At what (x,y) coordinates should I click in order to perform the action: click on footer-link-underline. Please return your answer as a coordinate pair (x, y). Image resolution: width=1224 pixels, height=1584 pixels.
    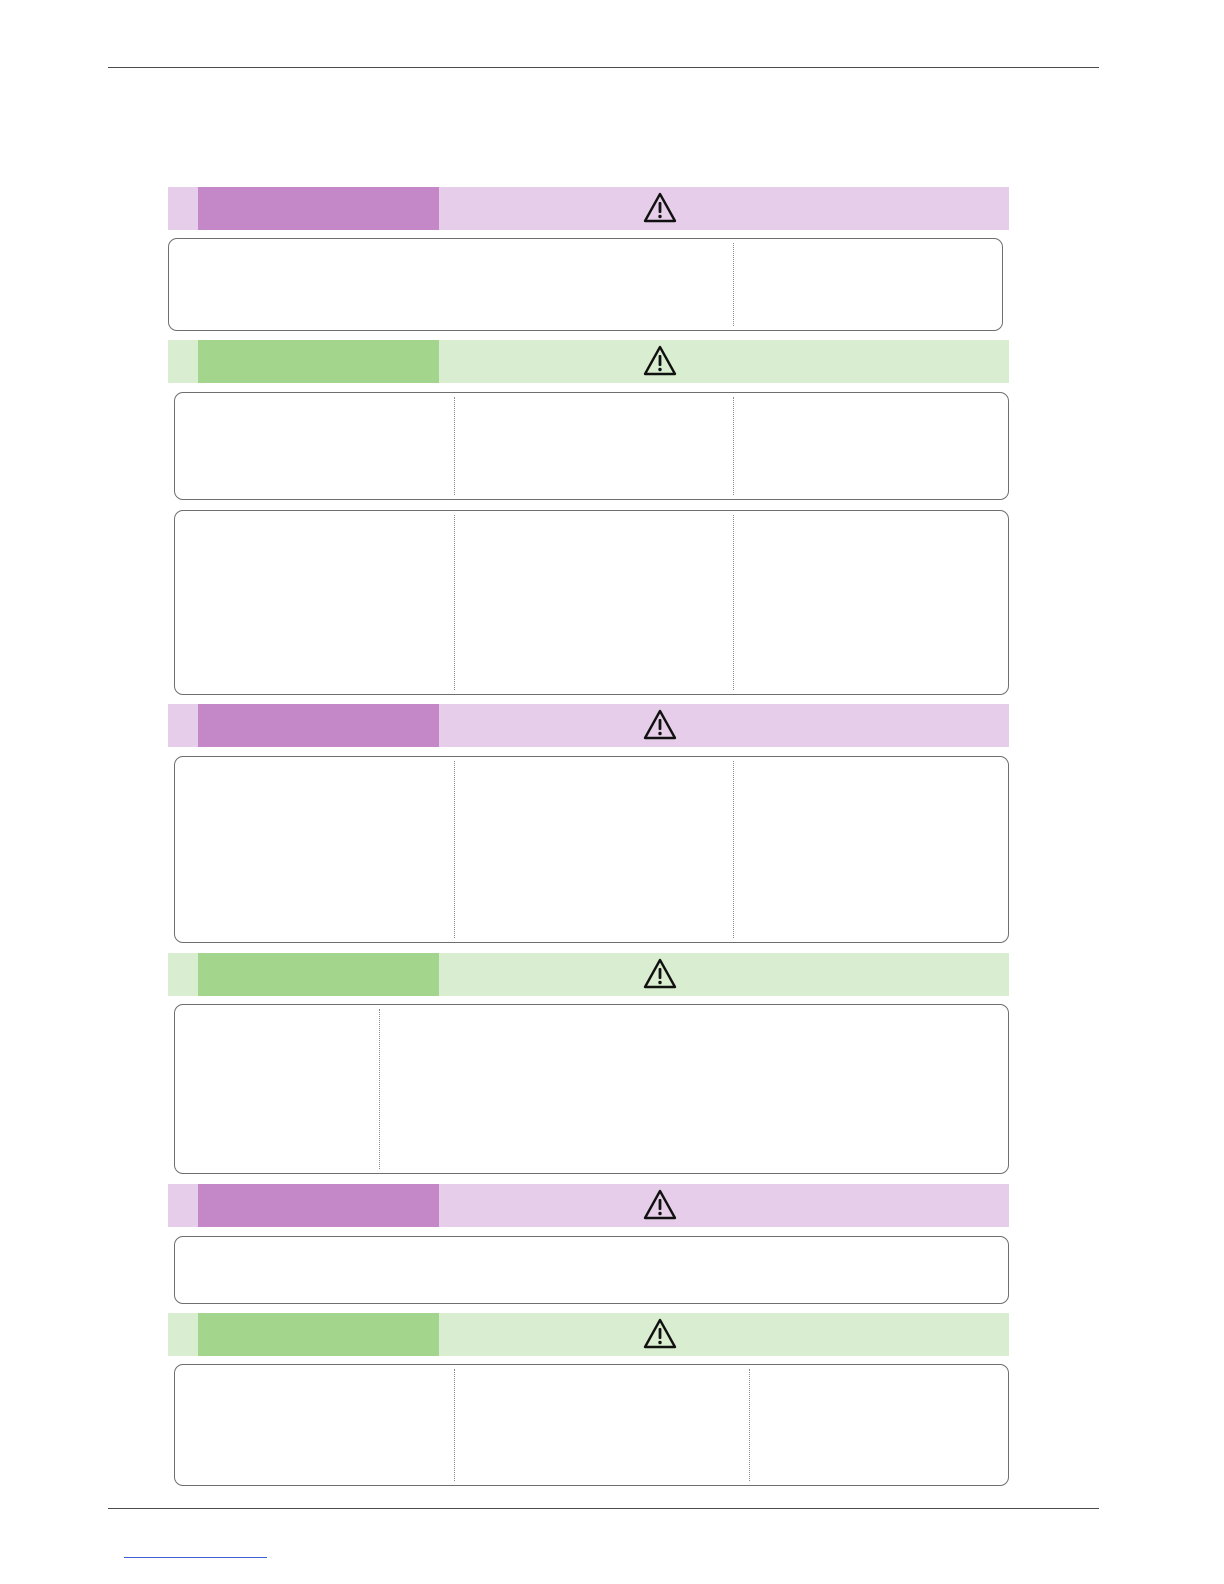
    Looking at the image, I should click on (195, 1557).